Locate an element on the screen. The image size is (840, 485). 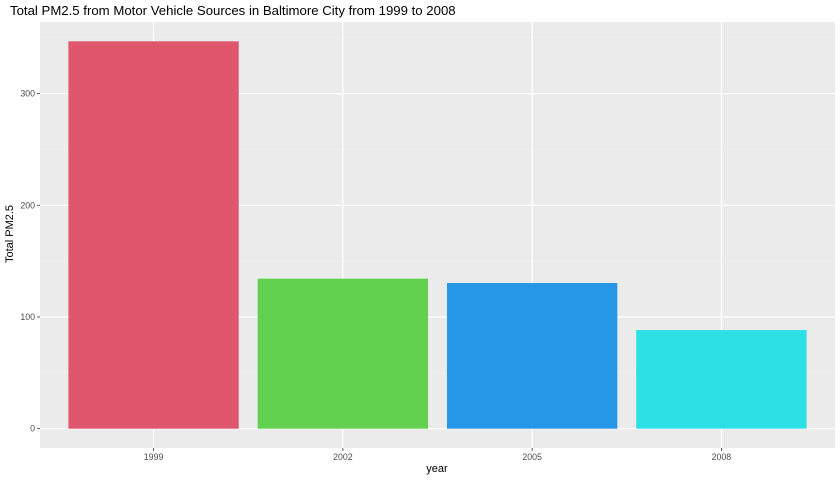
bar-2005 is located at coordinates (532, 356).